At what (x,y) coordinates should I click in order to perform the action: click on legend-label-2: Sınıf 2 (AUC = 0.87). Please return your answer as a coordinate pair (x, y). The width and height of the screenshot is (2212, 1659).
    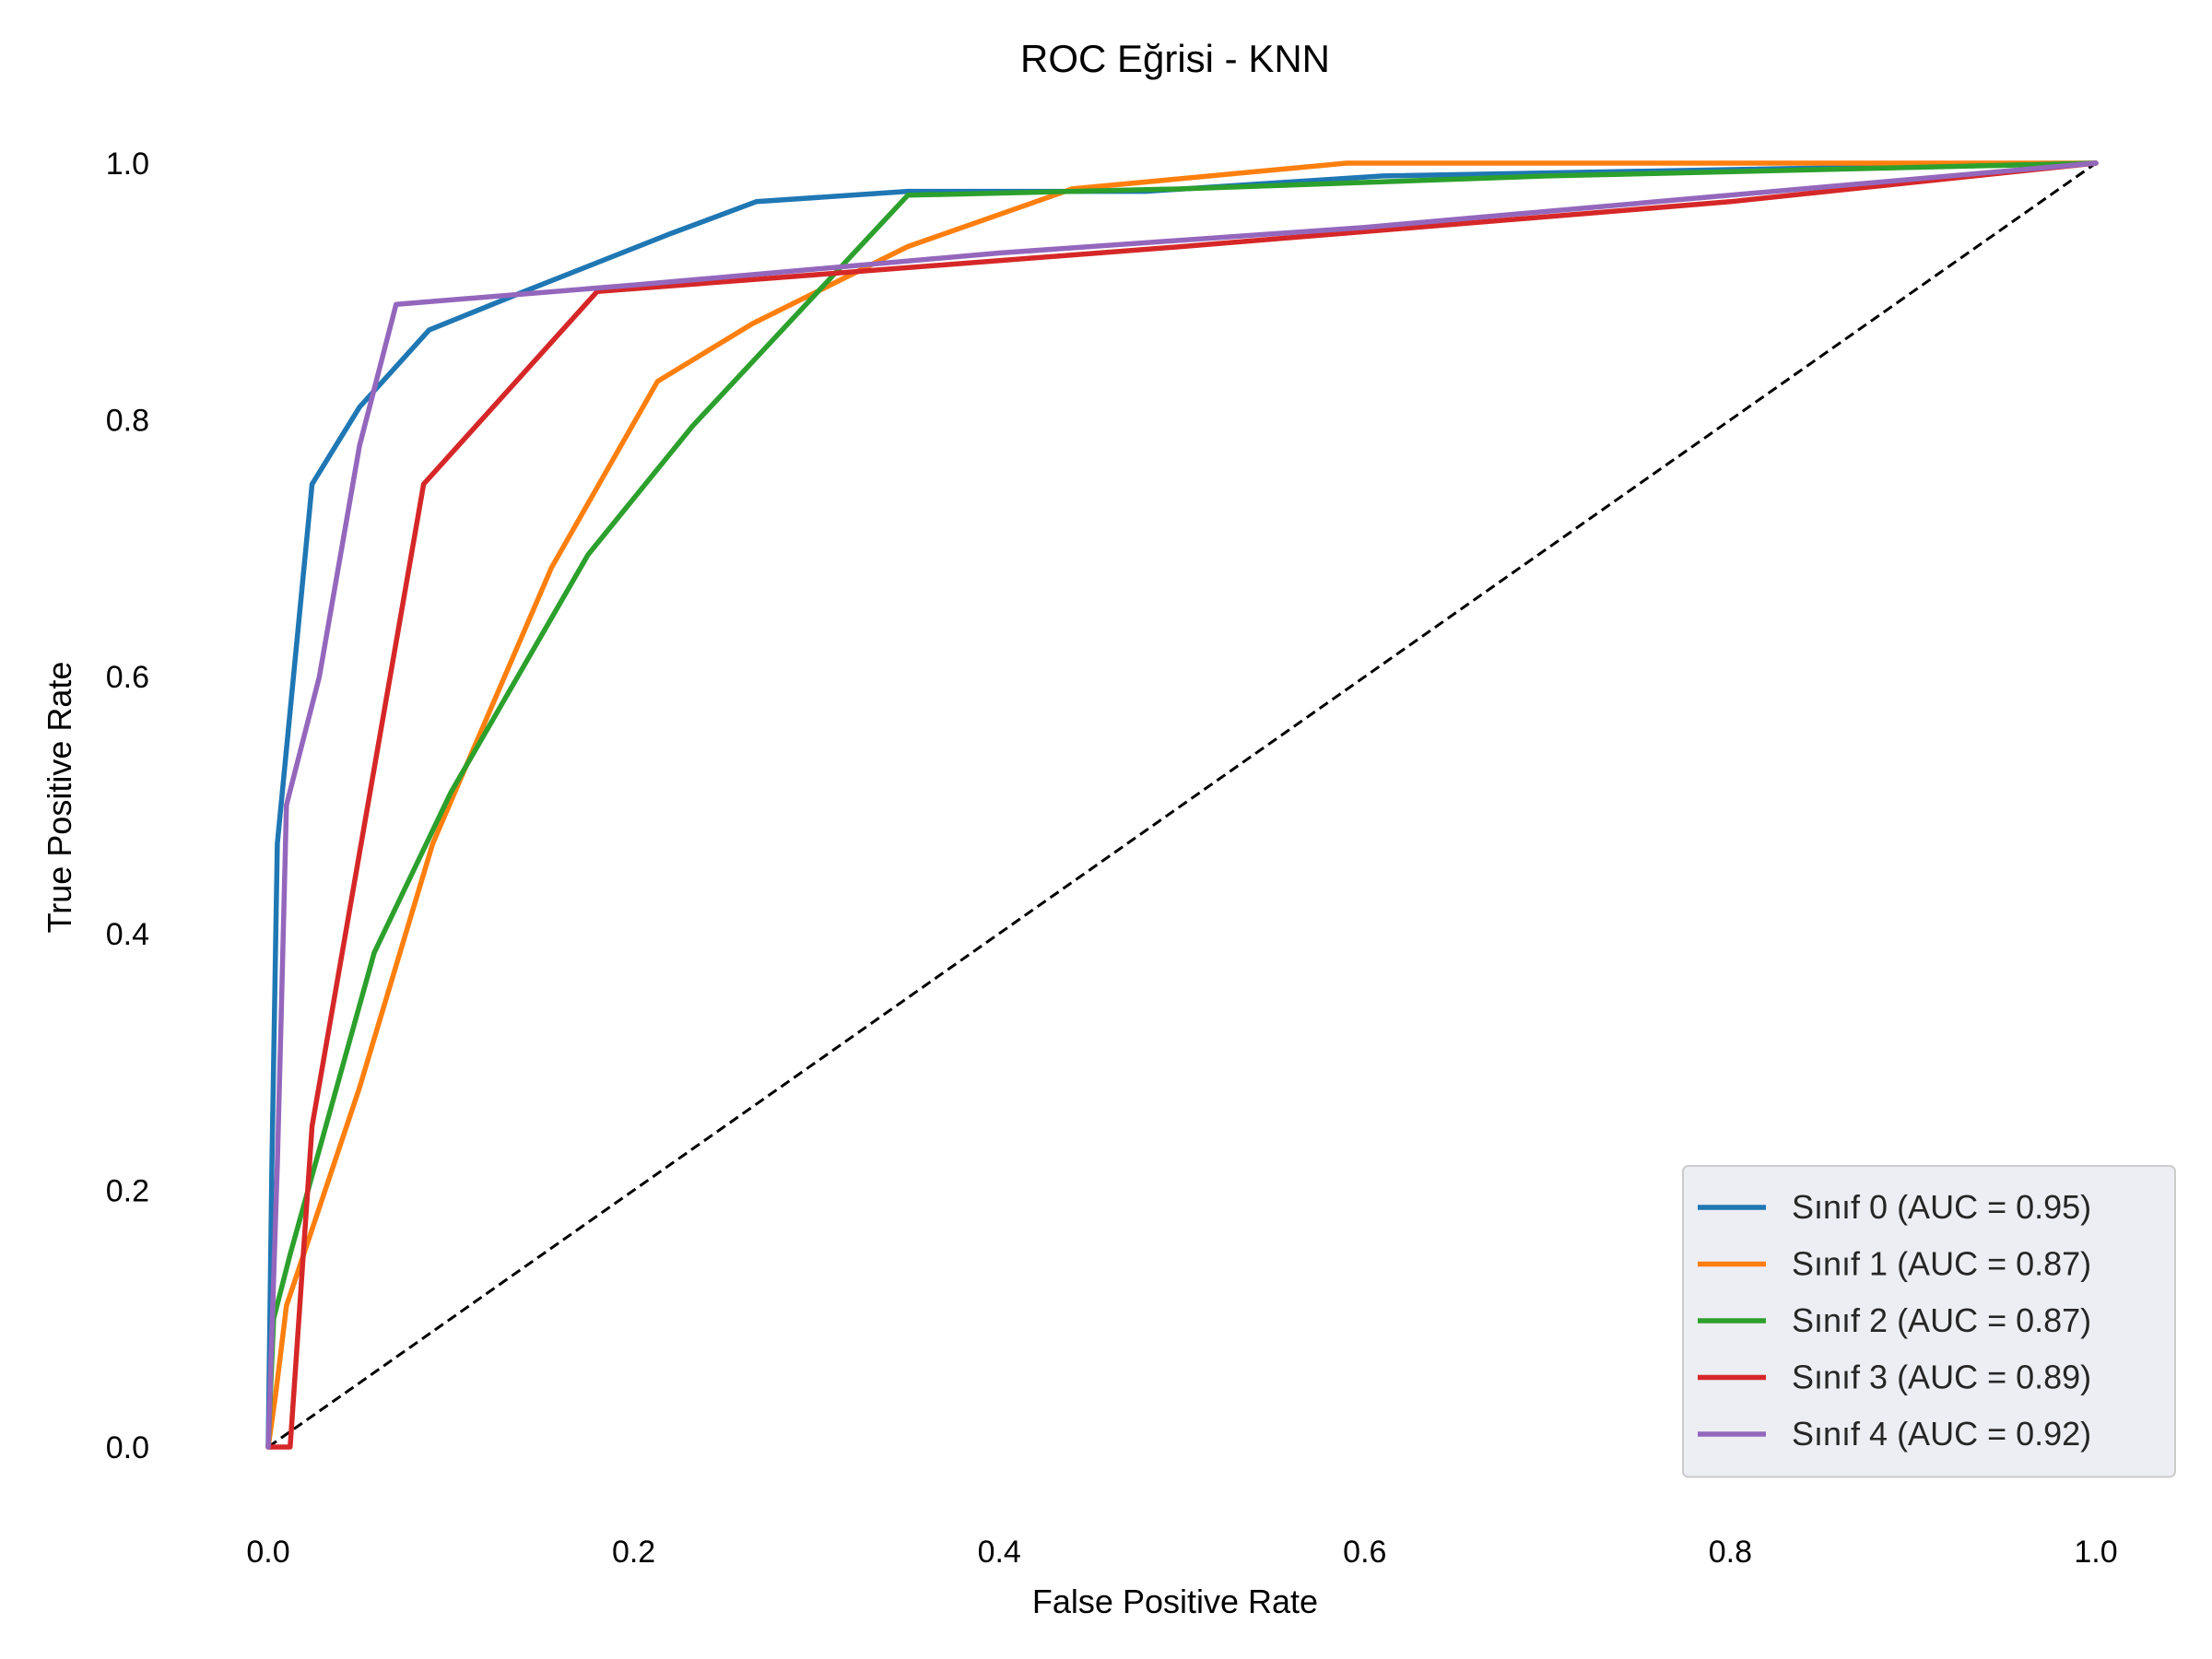
    Looking at the image, I should click on (1941, 1320).